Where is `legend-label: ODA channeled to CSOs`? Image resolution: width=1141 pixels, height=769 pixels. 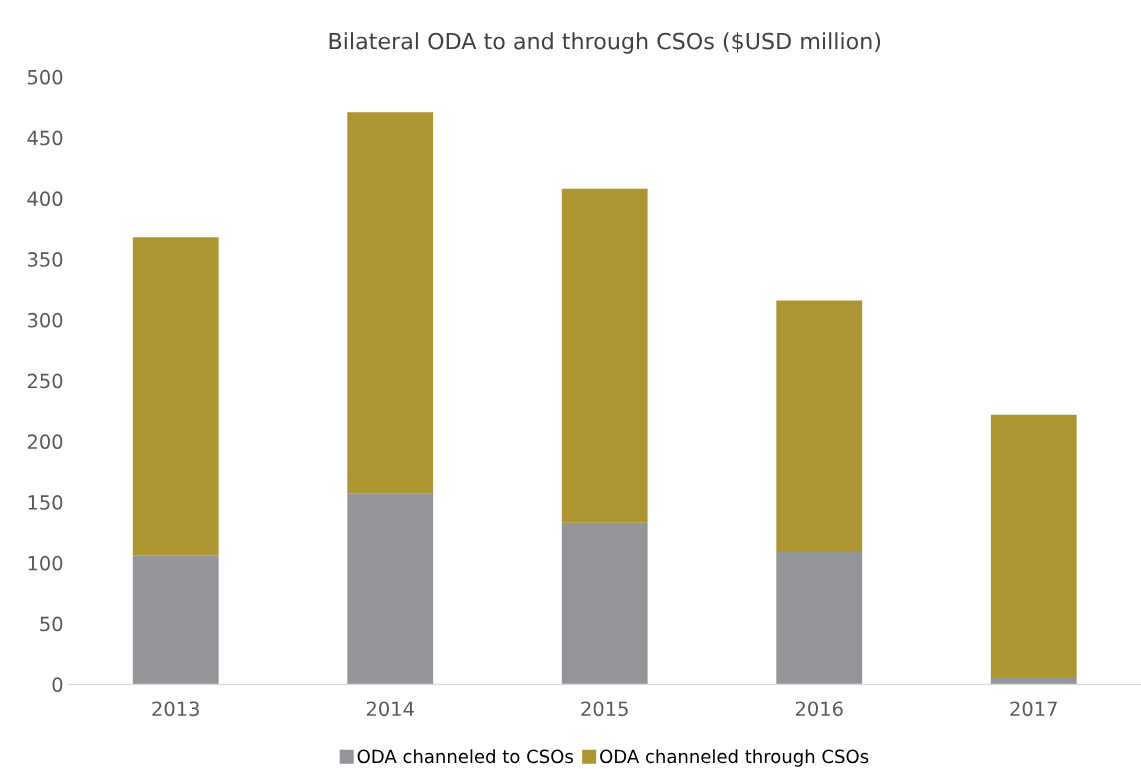
legend-label: ODA channeled to CSOs is located at coordinates (465, 756).